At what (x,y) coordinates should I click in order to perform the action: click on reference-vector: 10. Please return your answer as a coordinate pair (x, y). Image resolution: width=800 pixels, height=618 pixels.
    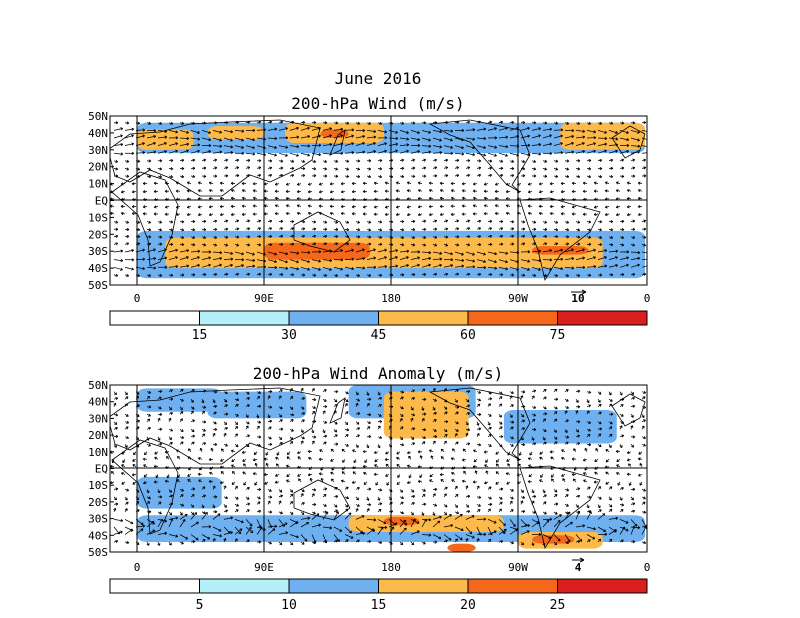
    Looking at the image, I should click on (579, 297).